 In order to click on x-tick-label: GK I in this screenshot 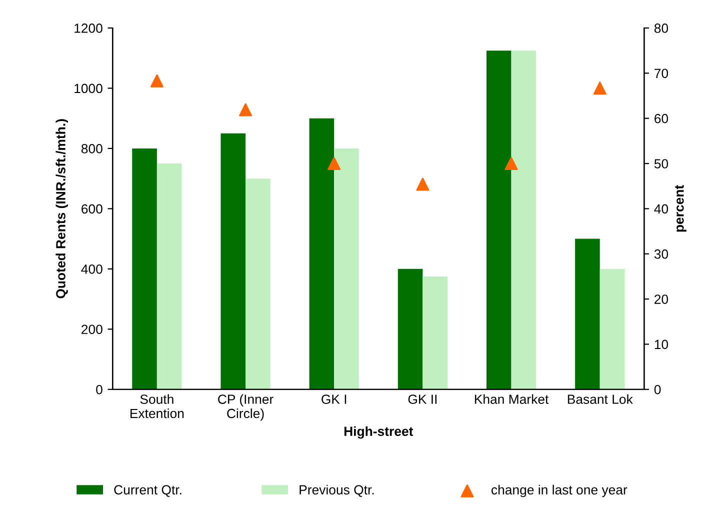, I will do `click(334, 399)`.